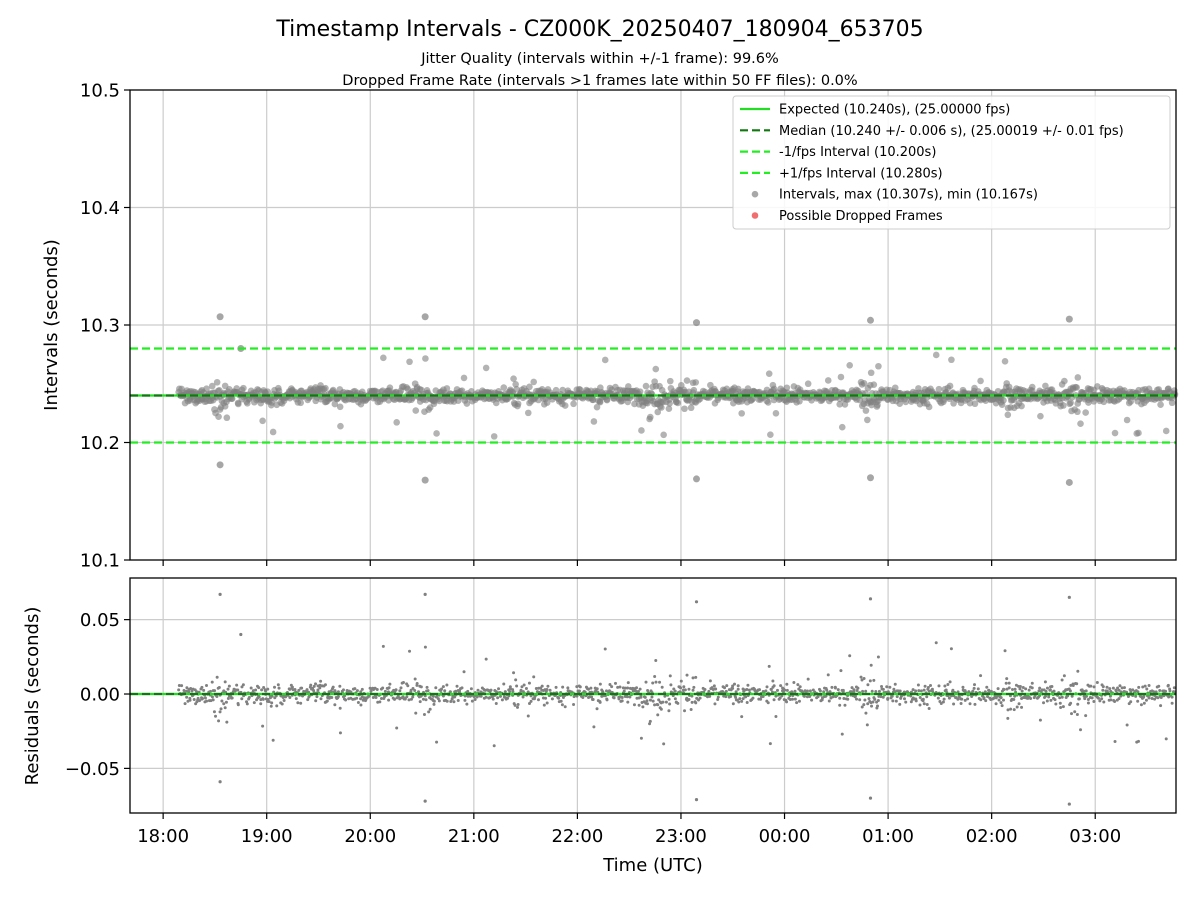  Describe the element at coordinates (653, 395) in the screenshot. I see `intervals-reference-lines` at that location.